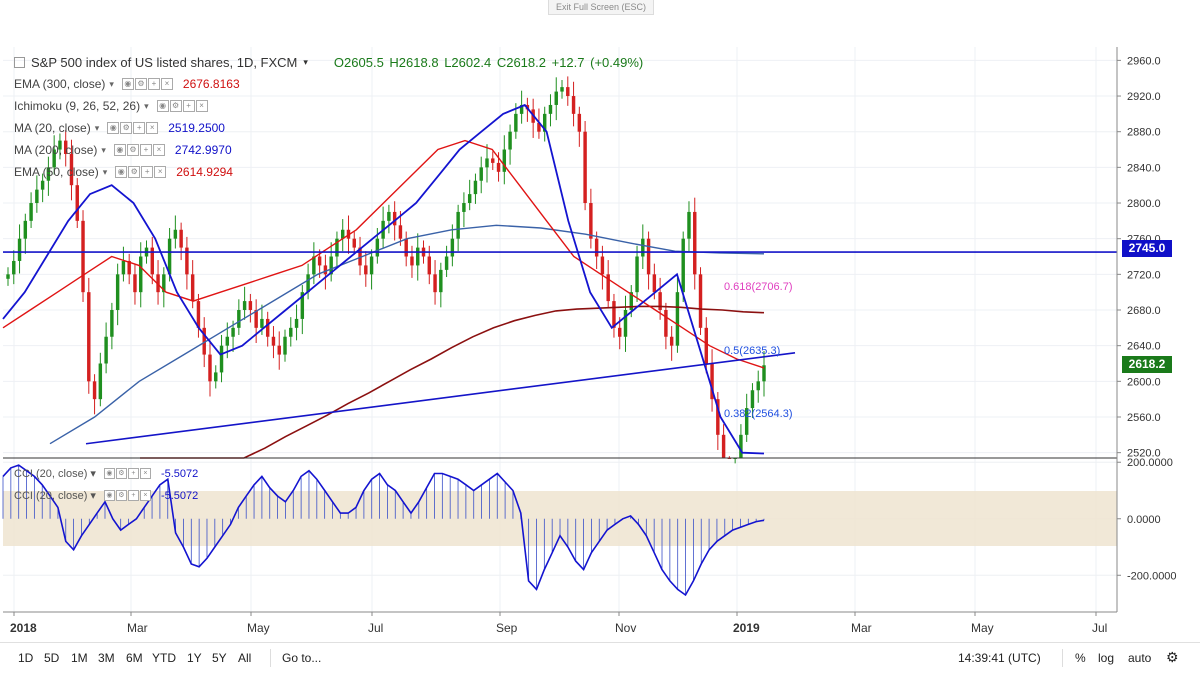  Describe the element at coordinates (1080, 658) in the screenshot. I see `percent-toggle: %` at that location.